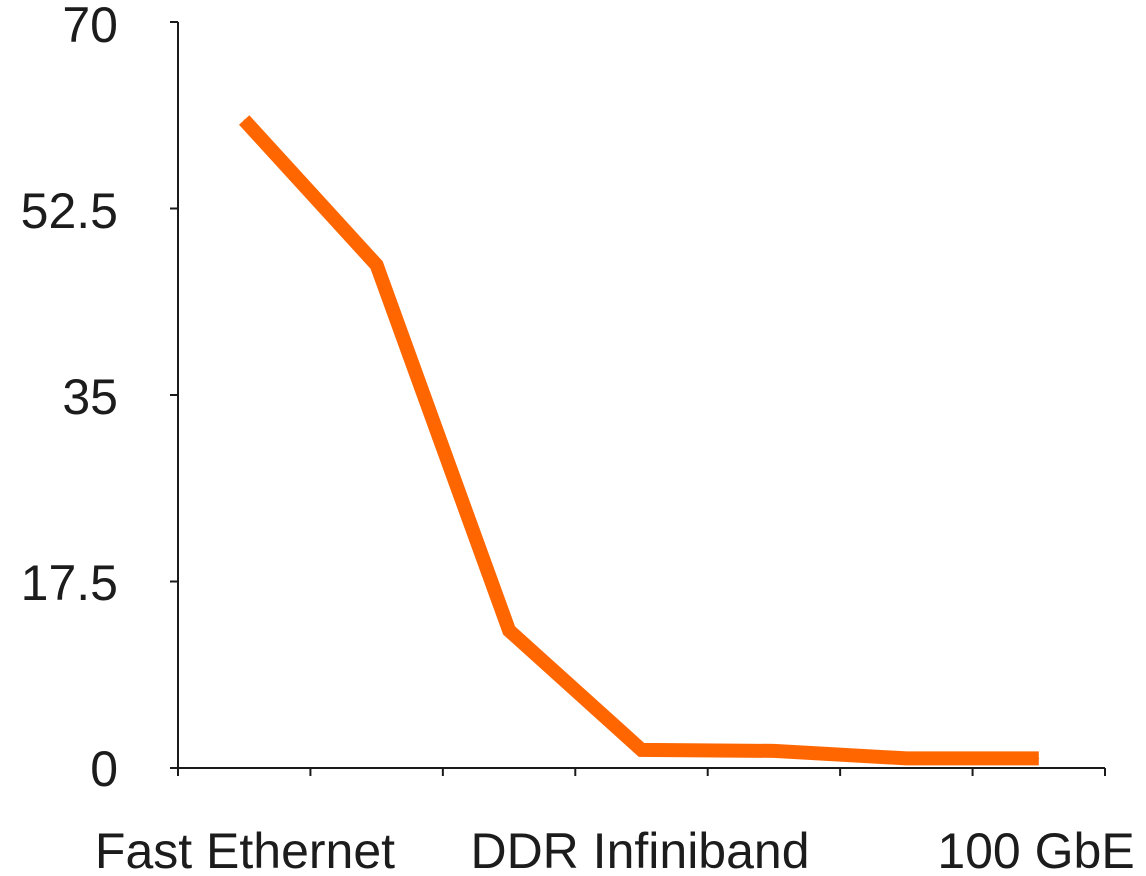 The image size is (1146, 876). I want to click on x-tick-label-fast-ethernet: Fast Ethernet, so click(245, 849).